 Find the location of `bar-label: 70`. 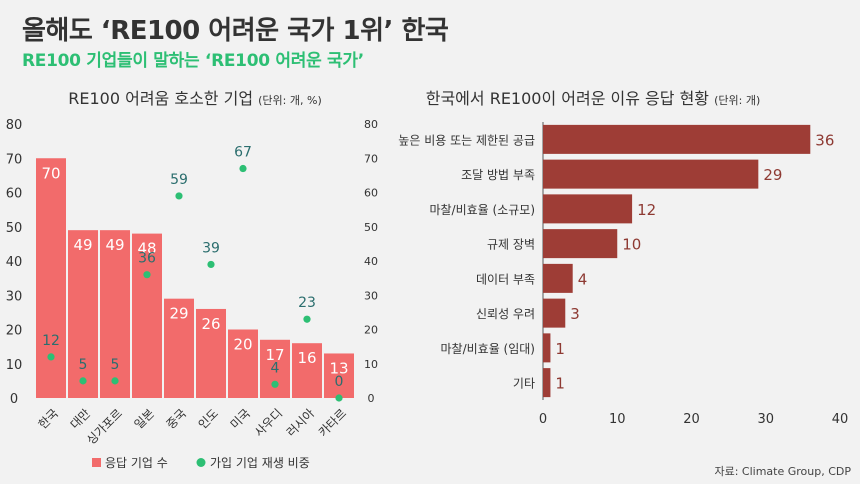

bar-label: 70 is located at coordinates (50, 173).